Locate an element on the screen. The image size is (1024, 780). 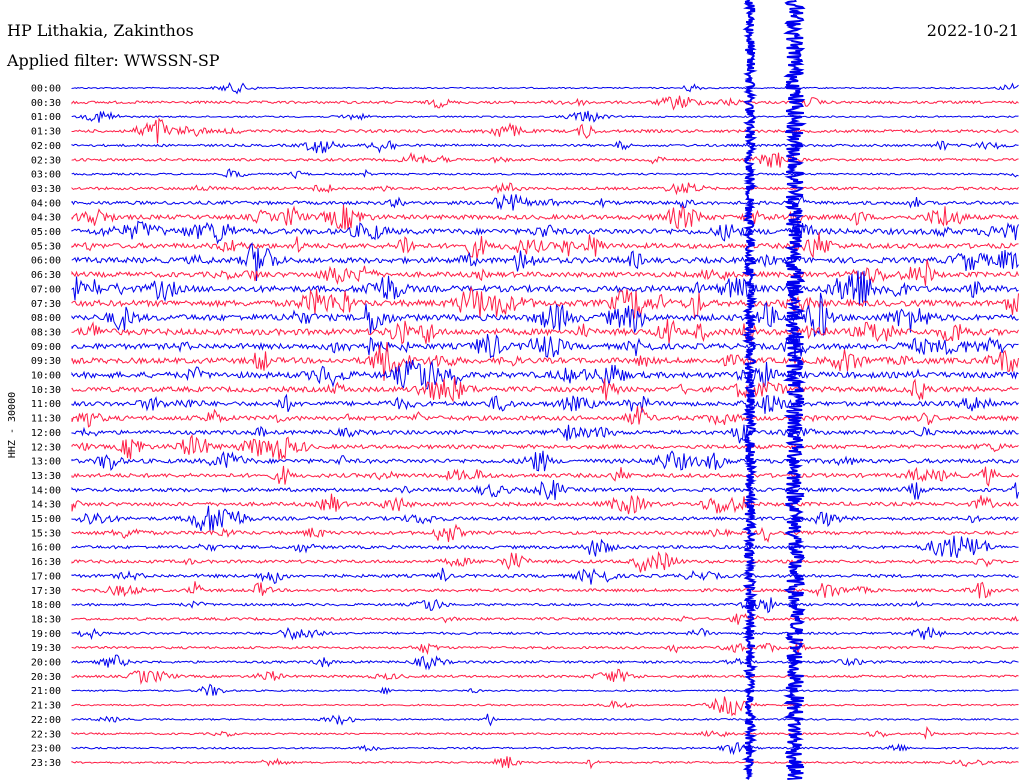
time-tick-label: 07:30 is located at coordinates (46, 304).